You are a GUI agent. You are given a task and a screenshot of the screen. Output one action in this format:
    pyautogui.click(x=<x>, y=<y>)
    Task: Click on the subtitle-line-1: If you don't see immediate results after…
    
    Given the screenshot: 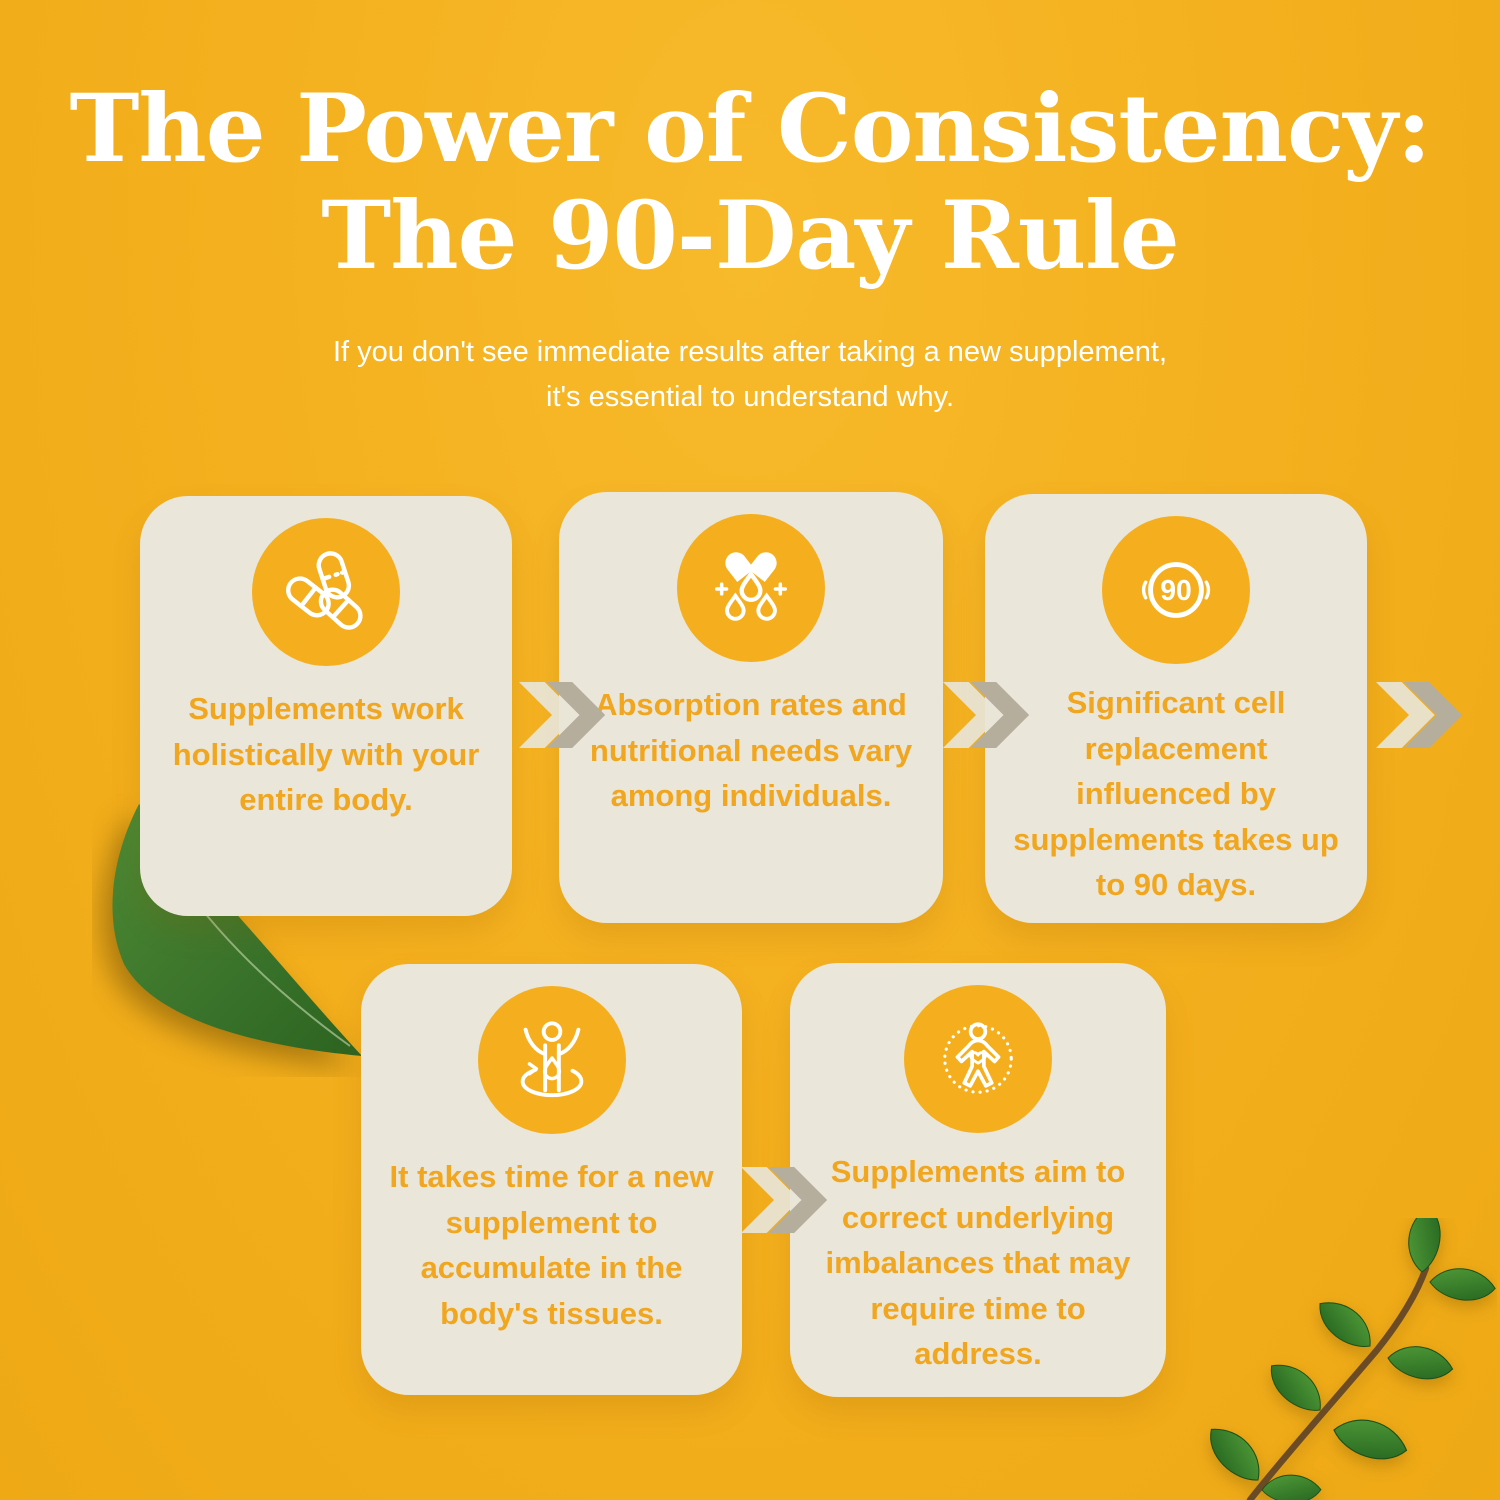 What is the action you would take?
    pyautogui.click(x=750, y=352)
    